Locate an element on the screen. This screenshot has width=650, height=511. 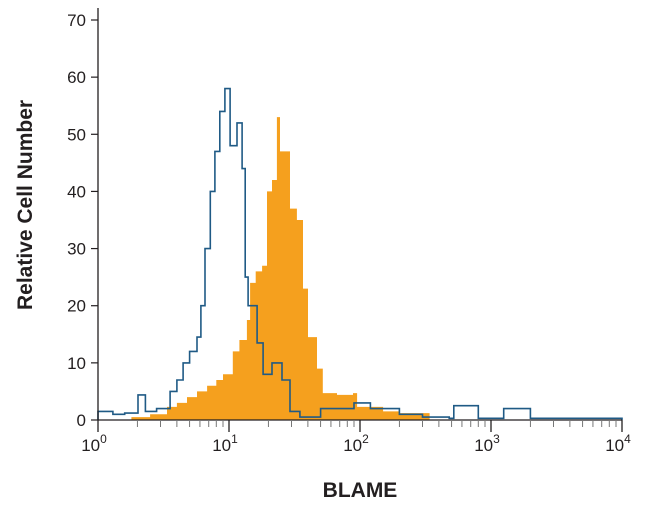
y-tick-label: 60 is located at coordinates (76, 77).